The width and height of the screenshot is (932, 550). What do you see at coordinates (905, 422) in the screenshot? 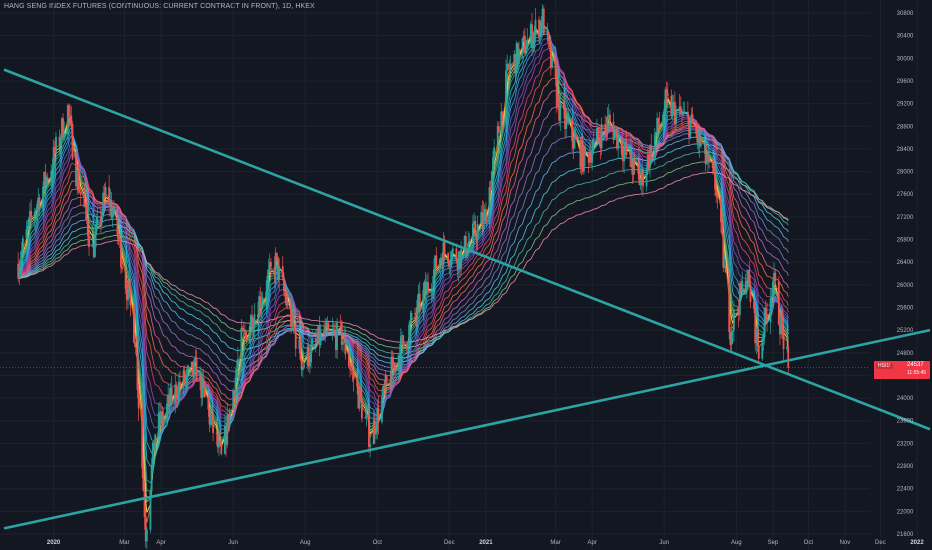
I see `price-tick-label: 23600` at bounding box center [905, 422].